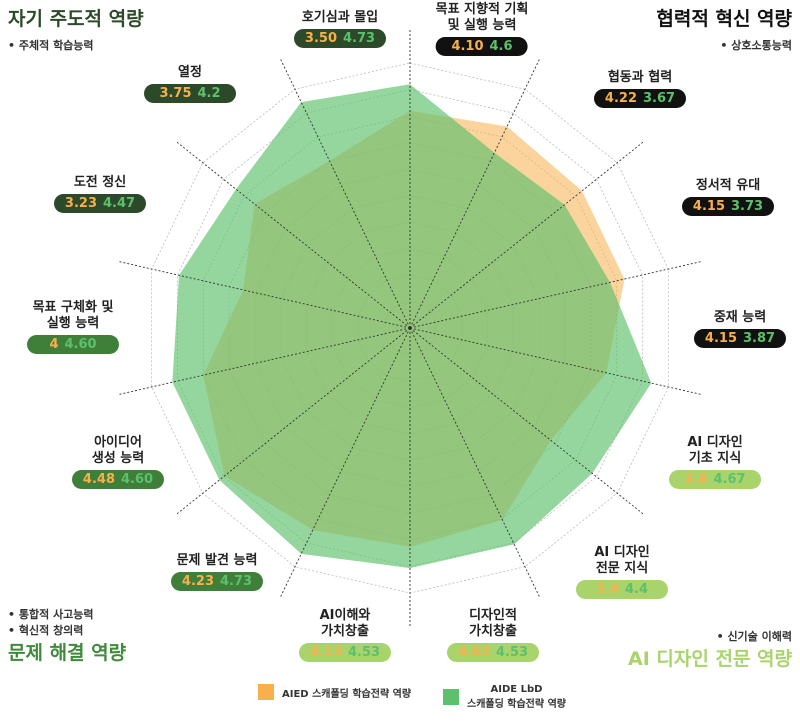  I want to click on category-label: 문제 발견 능력, so click(217, 560).